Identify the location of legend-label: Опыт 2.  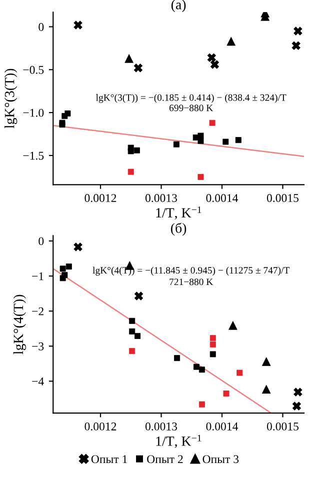
(165, 459).